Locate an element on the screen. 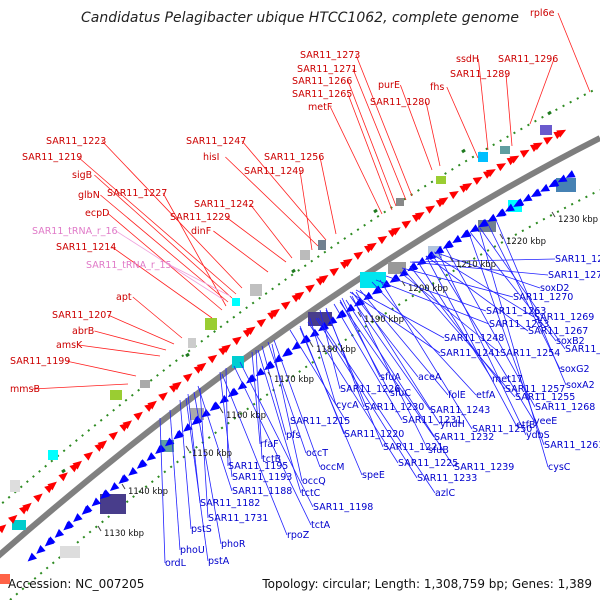 This screenshot has width=600, height=600. reverse-gene-label: soxD2 is located at coordinates (554, 288).